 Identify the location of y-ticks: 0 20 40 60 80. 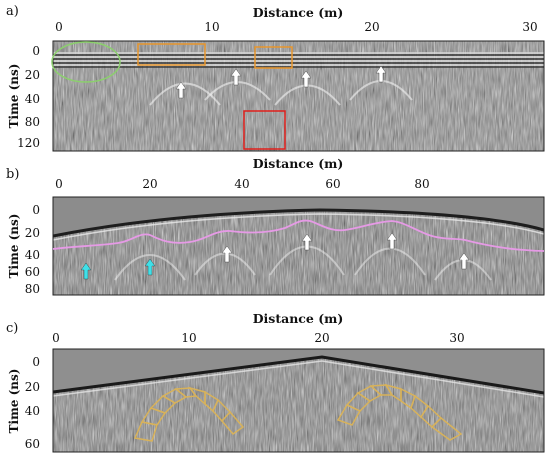
(32, 249).